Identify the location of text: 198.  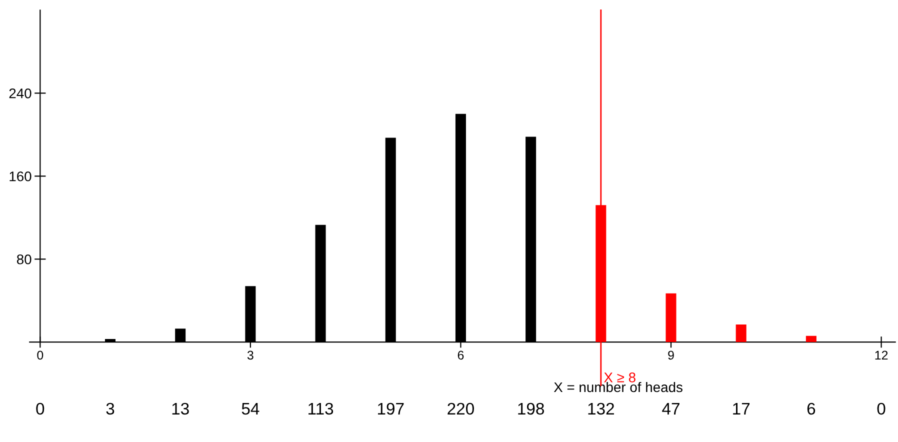
(531, 408).